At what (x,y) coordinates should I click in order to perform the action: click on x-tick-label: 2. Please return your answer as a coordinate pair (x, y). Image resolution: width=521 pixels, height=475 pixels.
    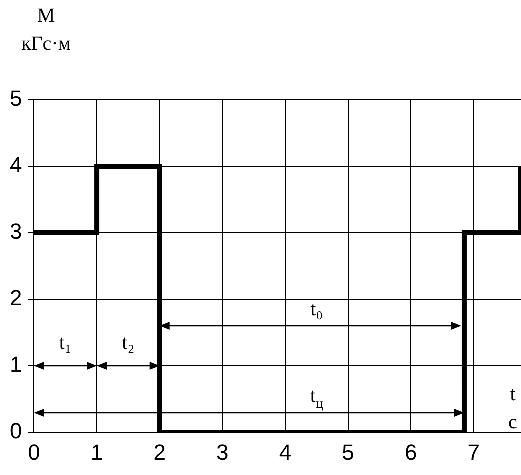
    Looking at the image, I should click on (160, 452).